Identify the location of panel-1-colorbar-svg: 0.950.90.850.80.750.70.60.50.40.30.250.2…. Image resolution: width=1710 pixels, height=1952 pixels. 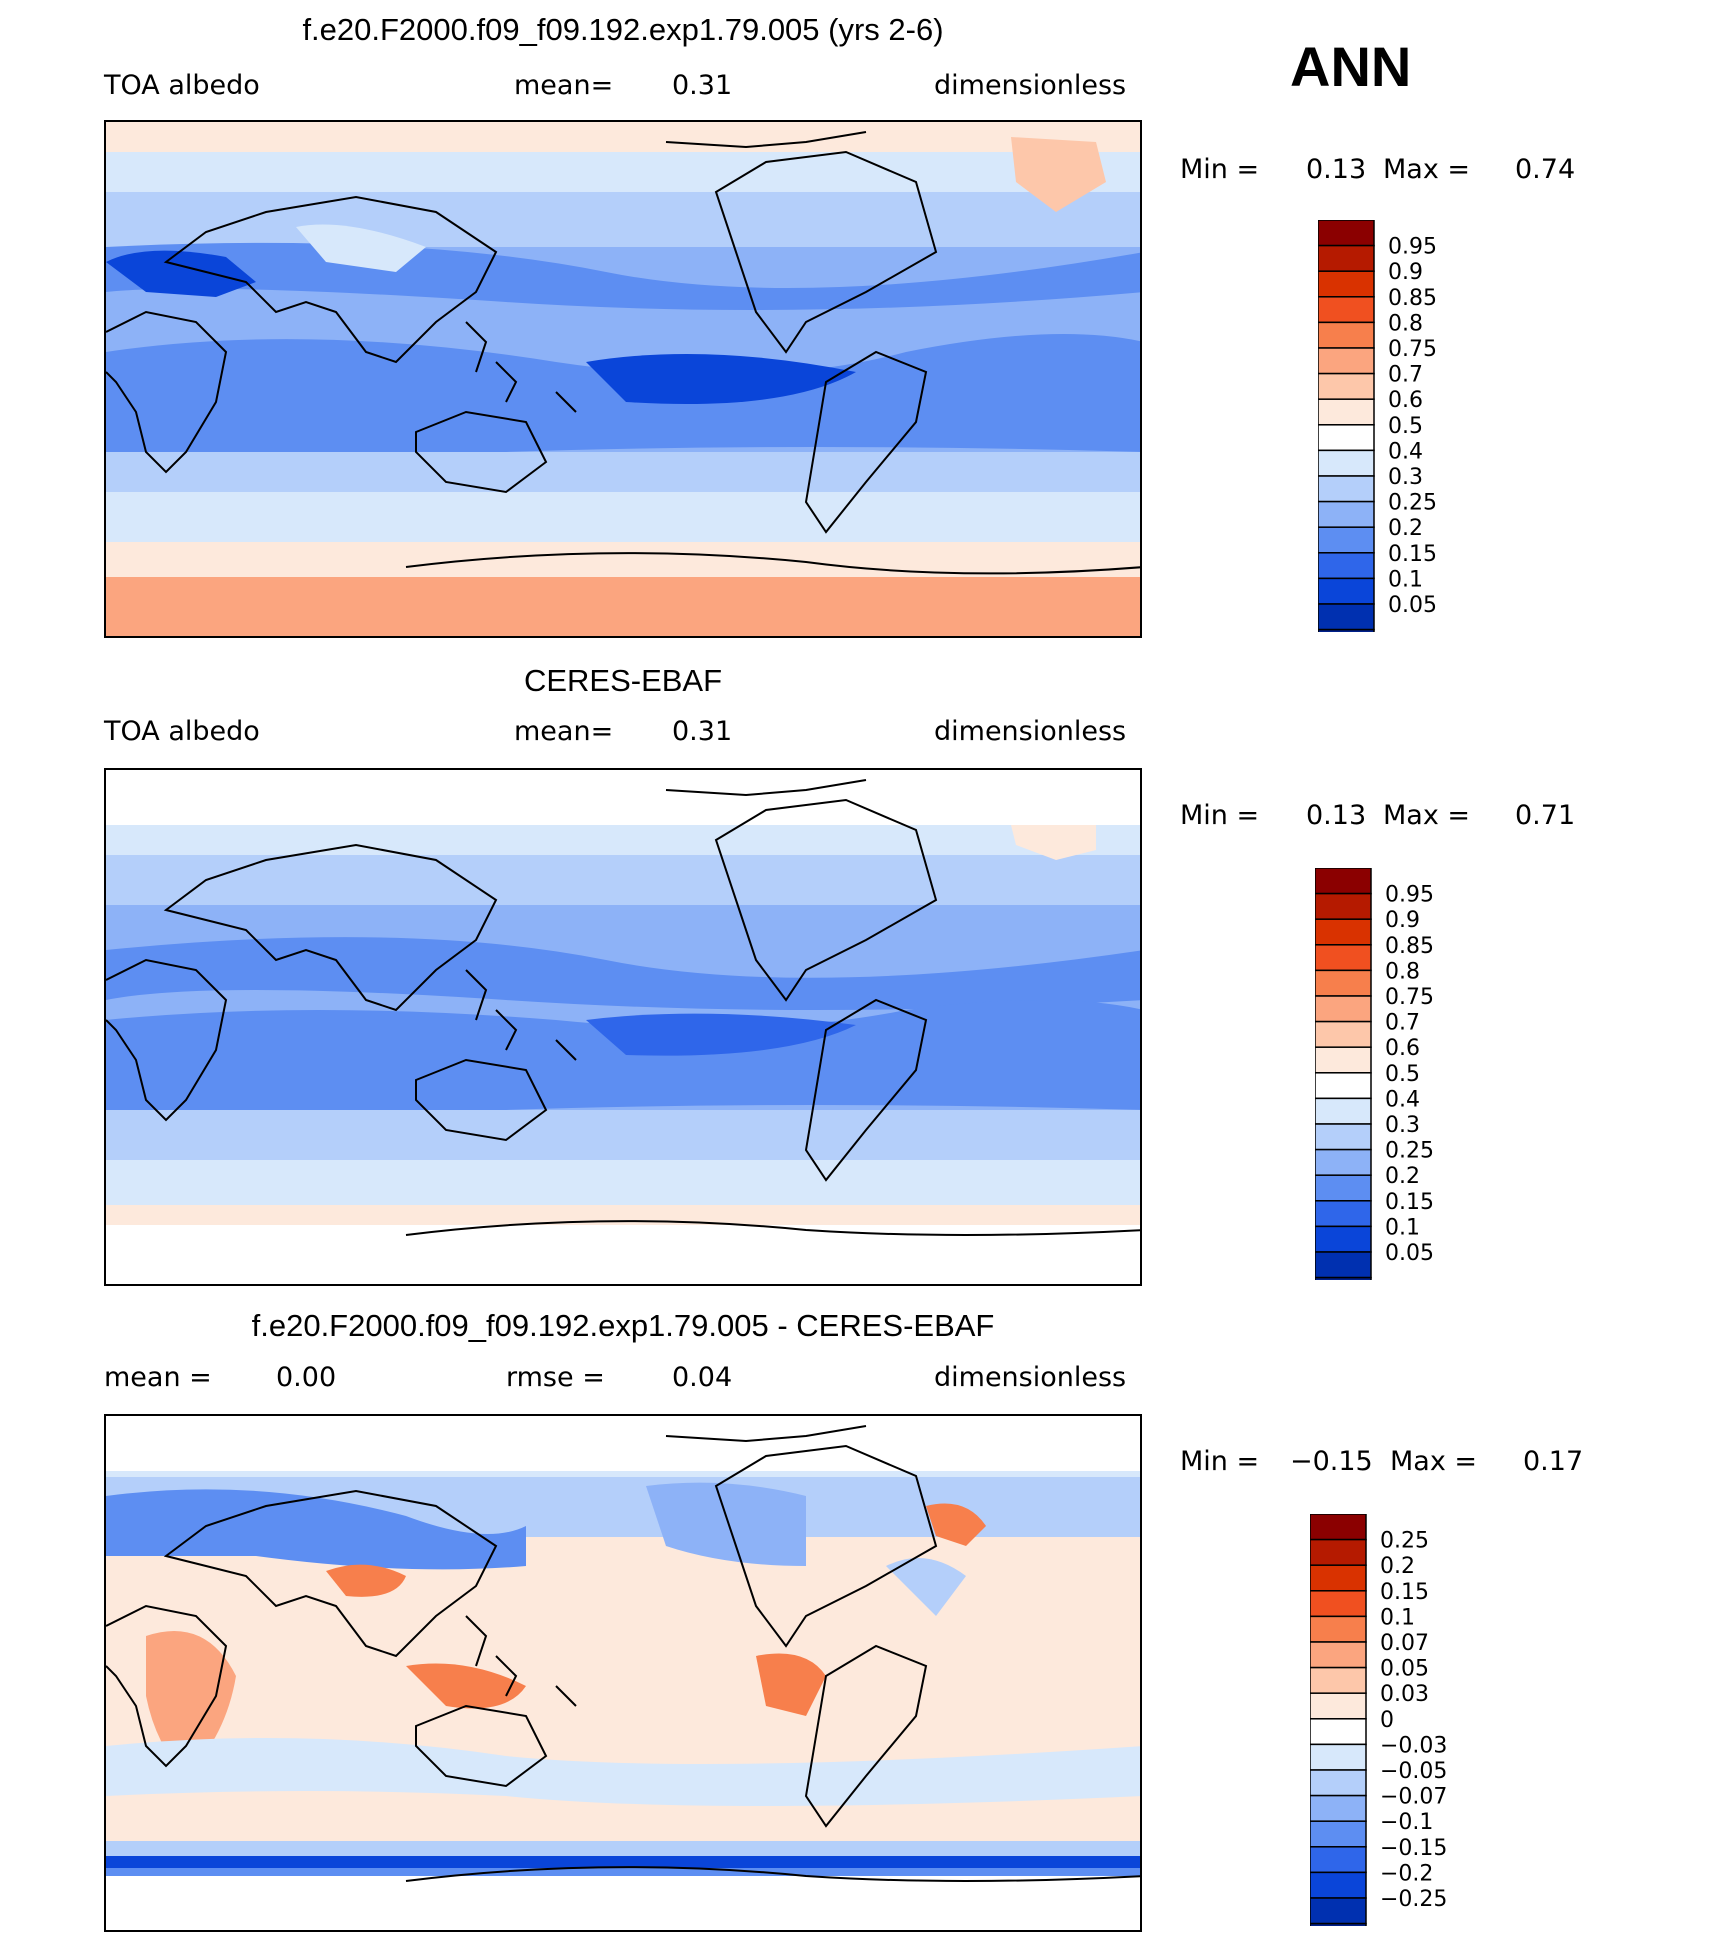
(1377, 426).